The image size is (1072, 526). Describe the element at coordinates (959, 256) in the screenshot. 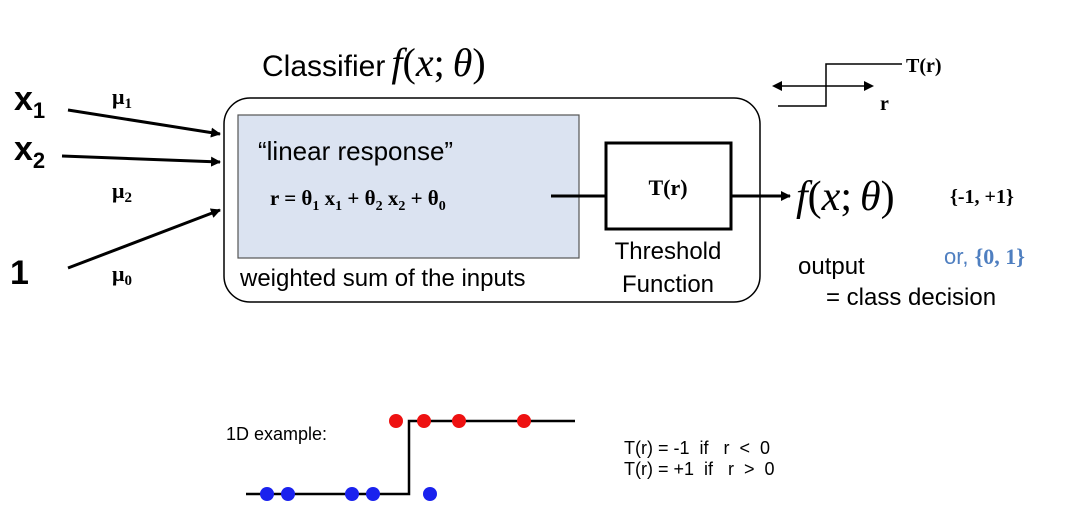

I see `output-or-label: or,` at that location.